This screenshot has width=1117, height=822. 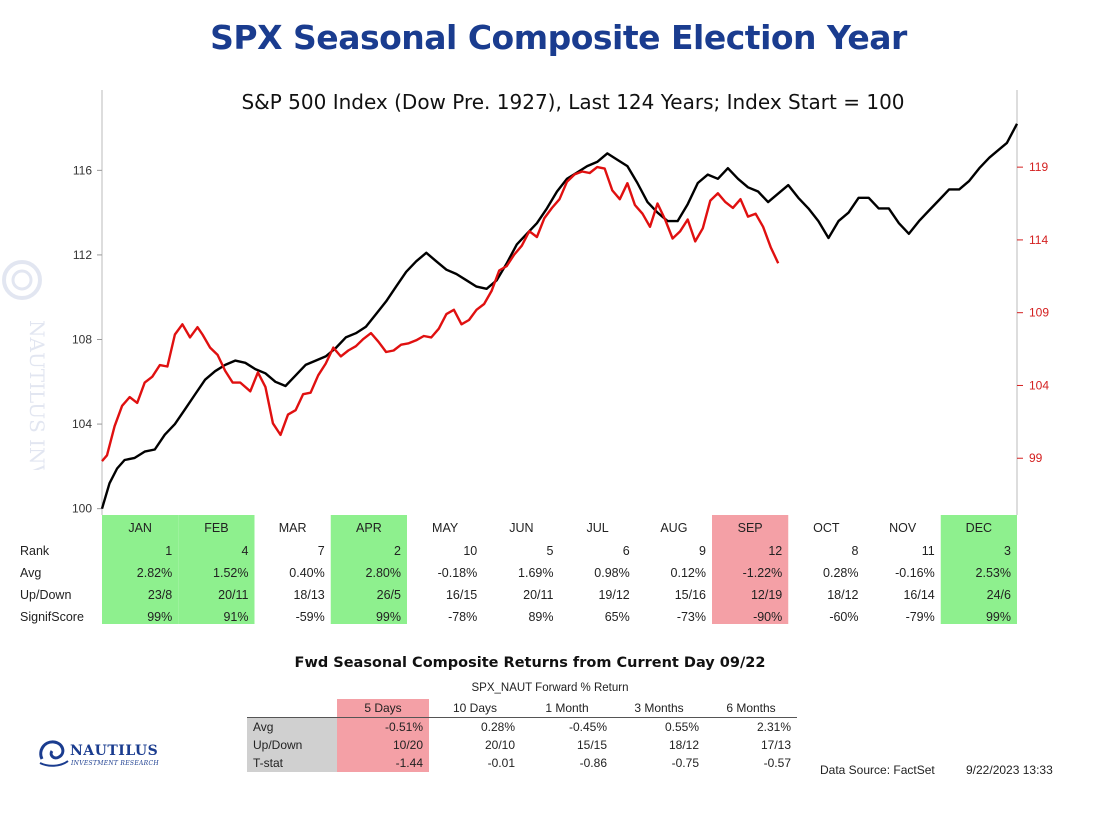 I want to click on stats-row-label: Rank, so click(x=35, y=551).